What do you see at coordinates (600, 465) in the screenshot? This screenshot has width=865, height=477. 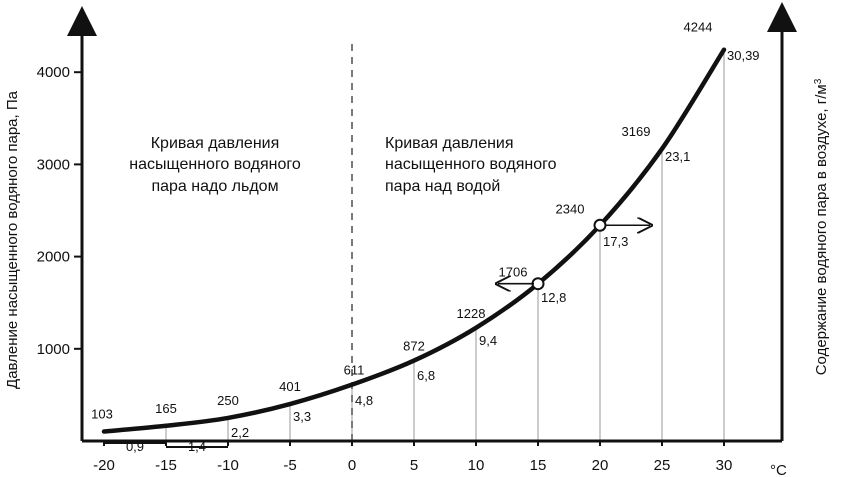 I see `x-axis-tick-label: 20` at bounding box center [600, 465].